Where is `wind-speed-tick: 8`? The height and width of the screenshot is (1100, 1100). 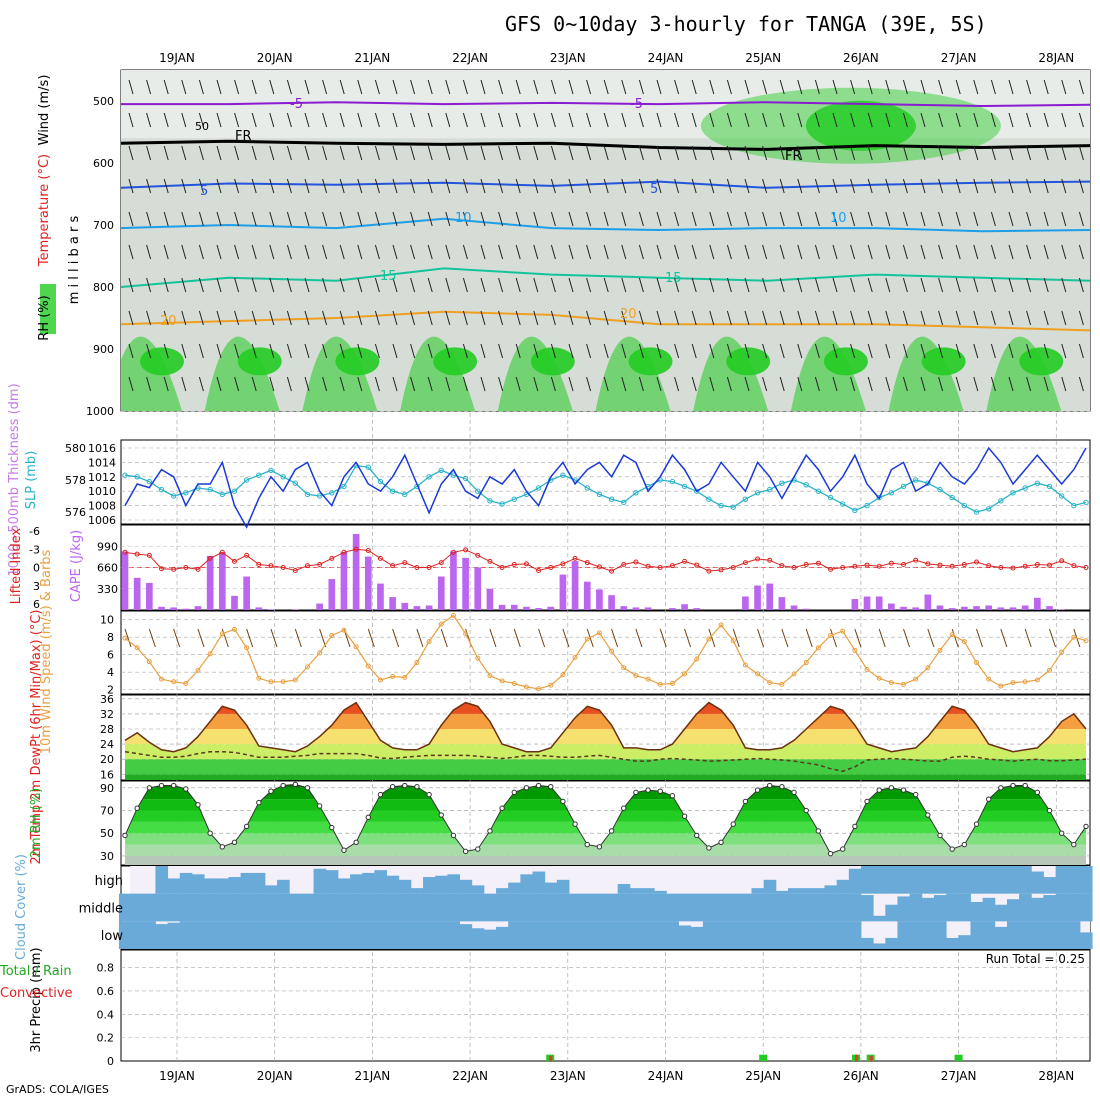
wind-speed-tick: 8 is located at coordinates (110, 637).